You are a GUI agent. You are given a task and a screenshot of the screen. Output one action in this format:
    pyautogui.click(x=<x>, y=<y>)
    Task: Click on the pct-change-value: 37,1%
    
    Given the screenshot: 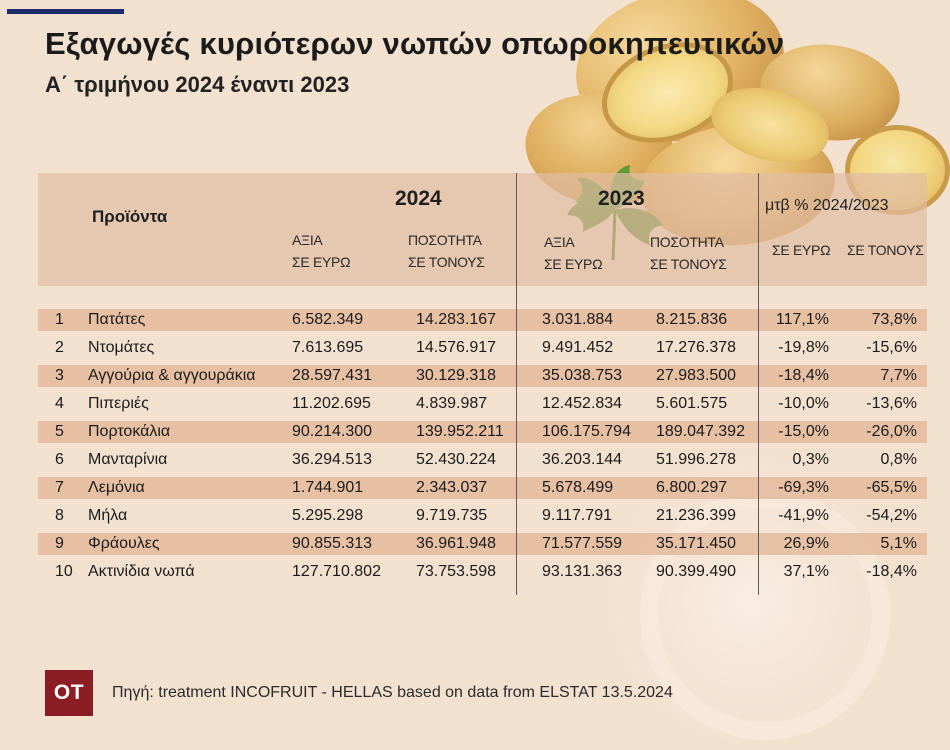 What is the action you would take?
    pyautogui.click(x=806, y=571)
    